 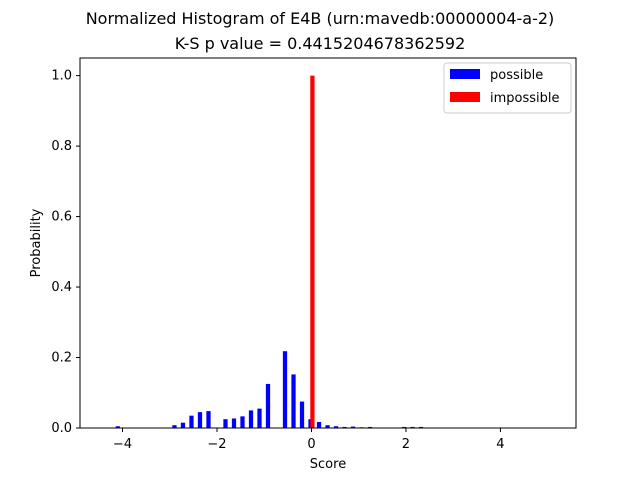 What do you see at coordinates (500, 444) in the screenshot?
I see `x-tick-label: 4` at bounding box center [500, 444].